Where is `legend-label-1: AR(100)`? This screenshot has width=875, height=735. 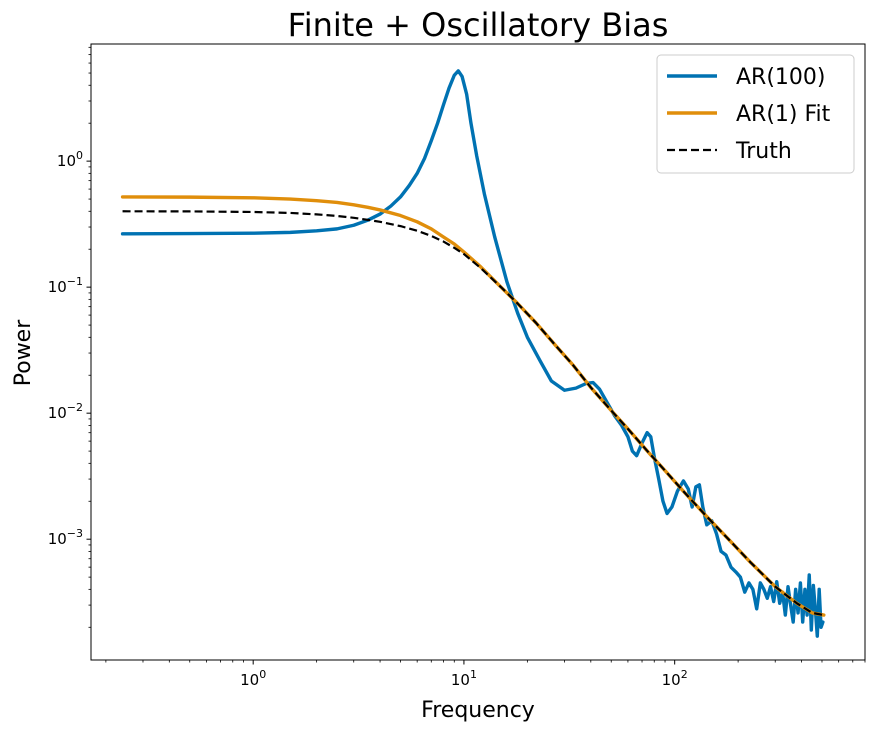
legend-label-1: AR(100) is located at coordinates (781, 77).